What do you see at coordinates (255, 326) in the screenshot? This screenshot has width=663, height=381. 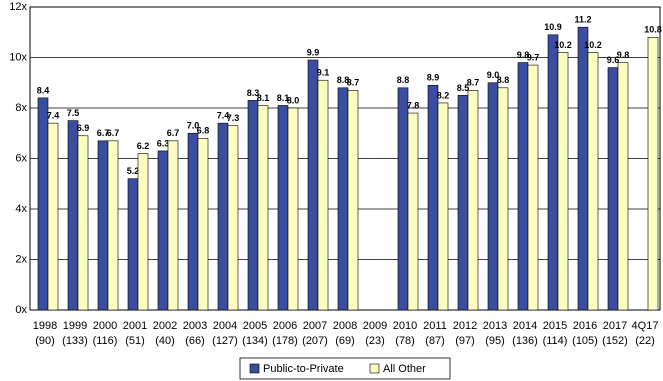 I see `x-tick-label: 2005` at bounding box center [255, 326].